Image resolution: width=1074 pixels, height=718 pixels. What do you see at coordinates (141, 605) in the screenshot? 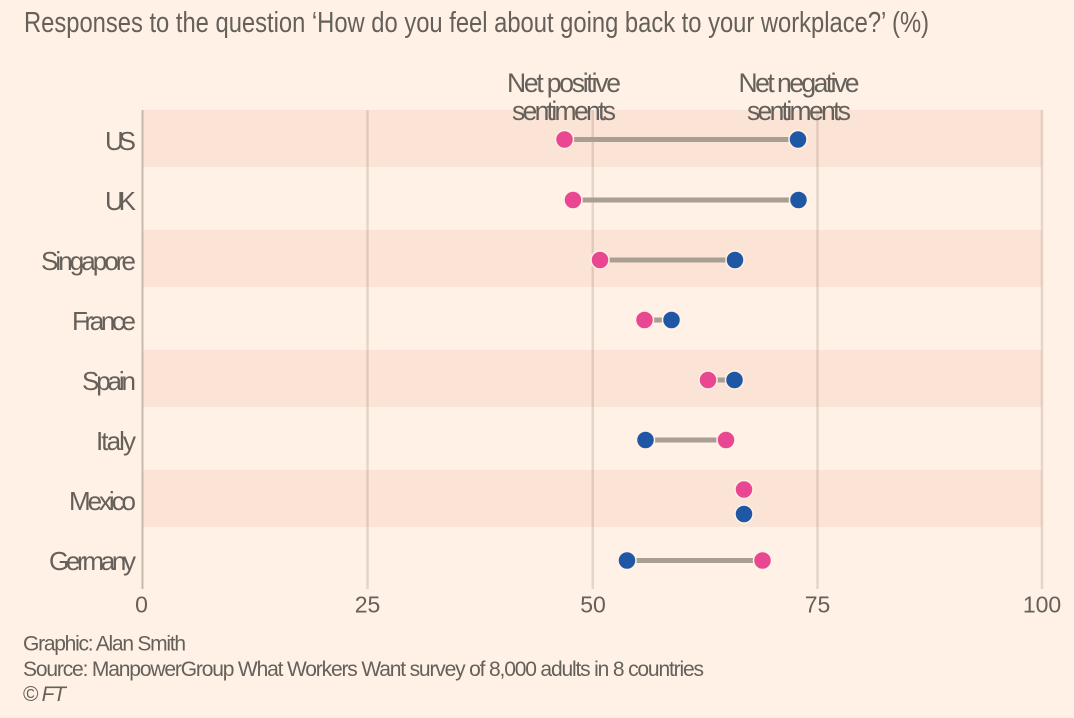
I see `svg-text: 0` at bounding box center [141, 605].